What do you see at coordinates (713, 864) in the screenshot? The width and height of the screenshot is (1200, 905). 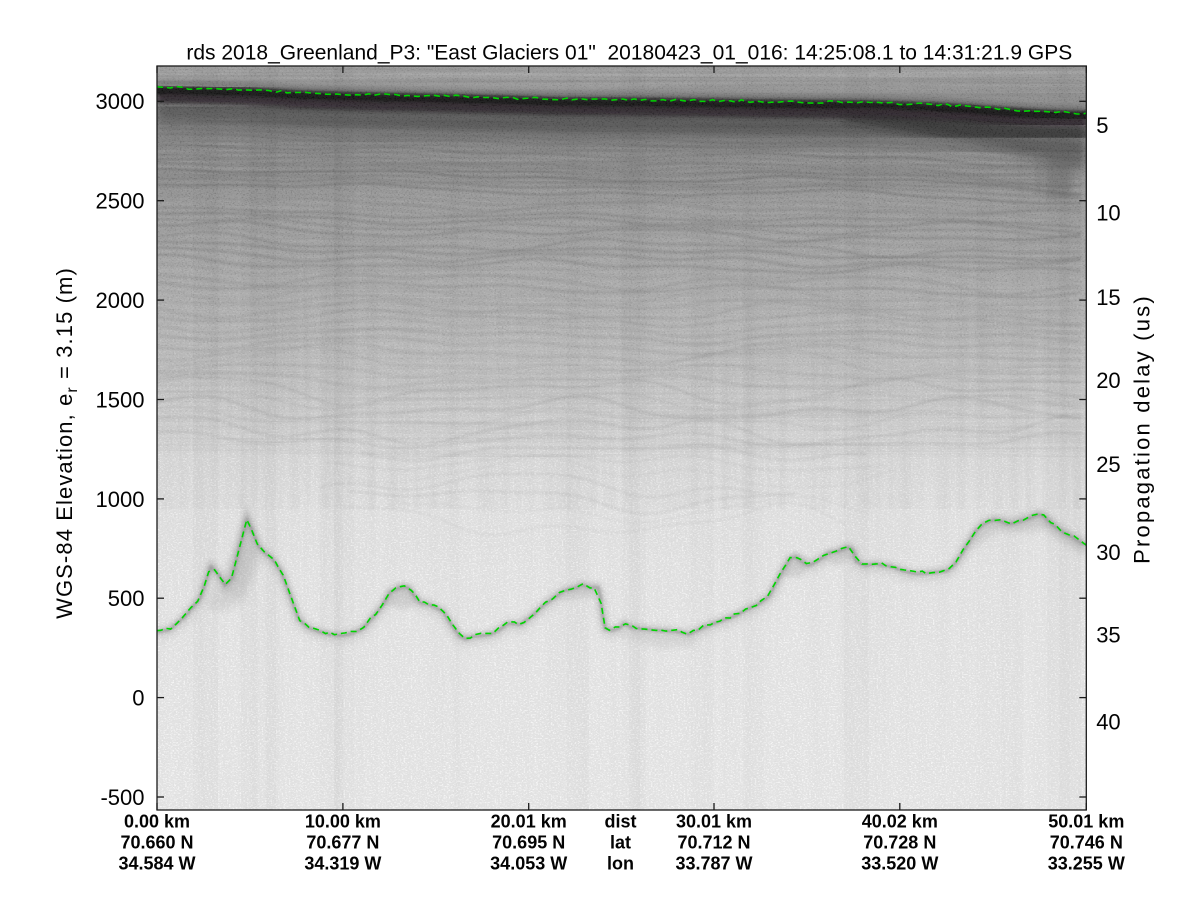 I see `svg-text: 33.787 W` at bounding box center [713, 864].